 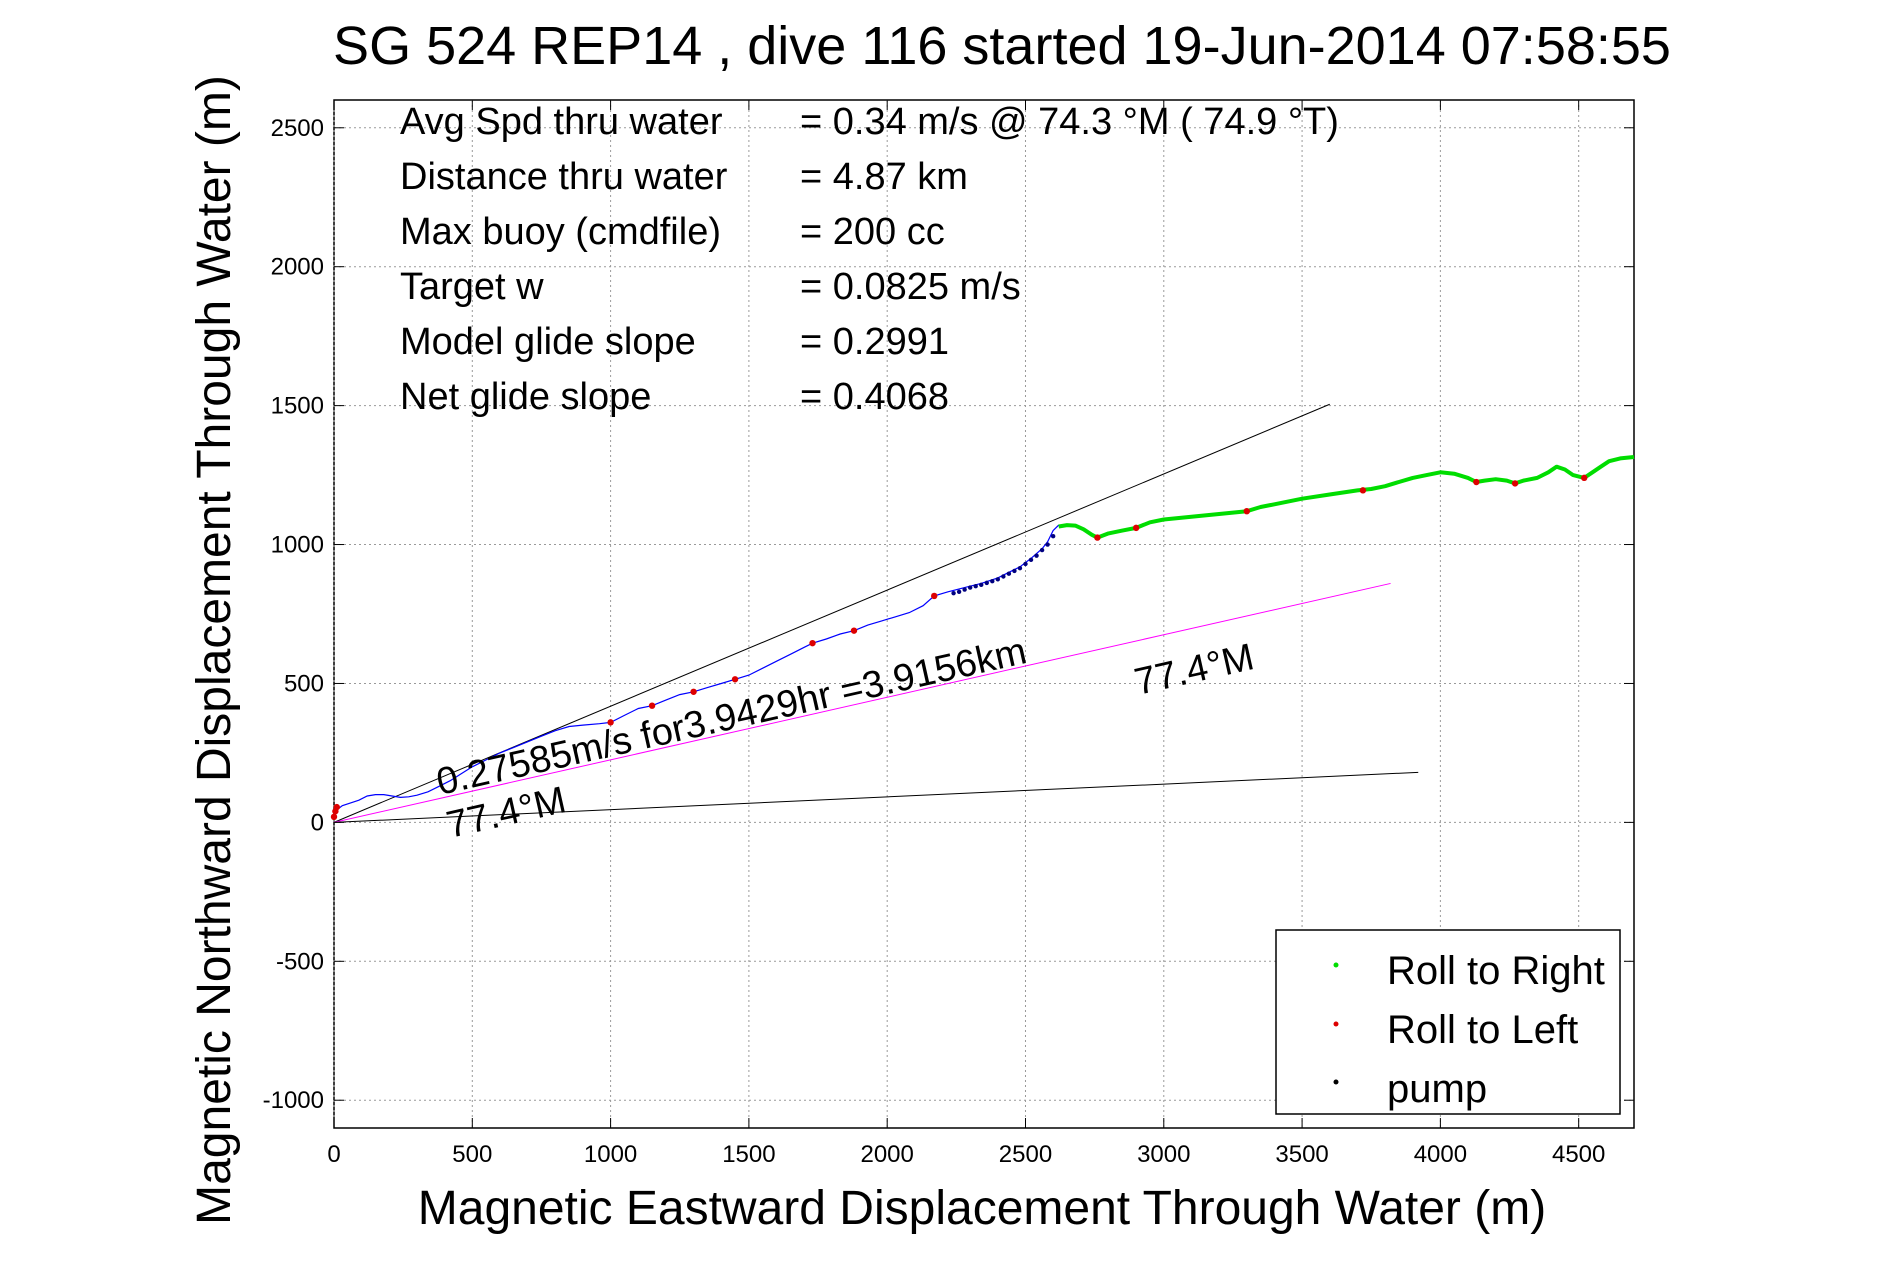 I want to click on x-tick-label: 4500, so click(x=1578, y=1154).